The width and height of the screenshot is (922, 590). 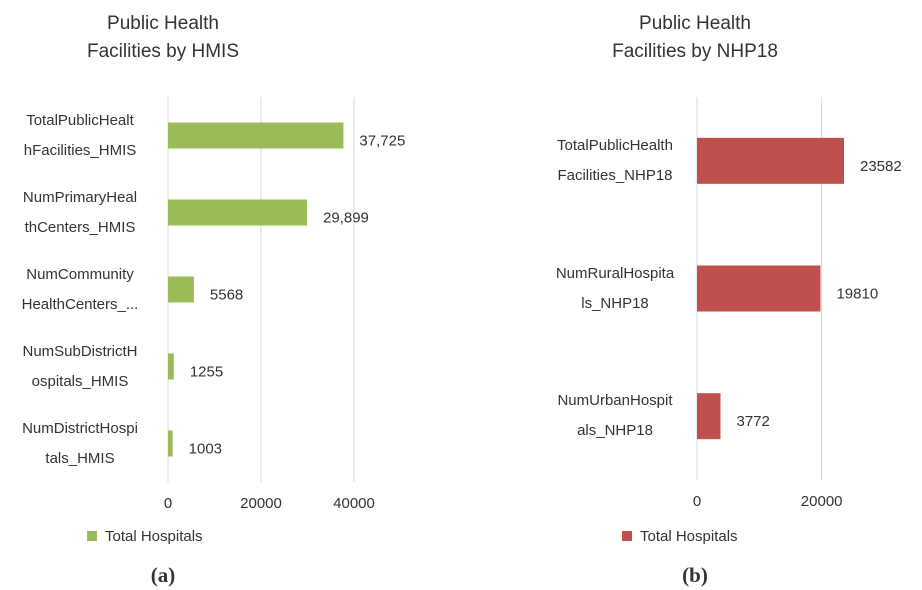 I want to click on data-label: 3772, so click(x=753, y=421).